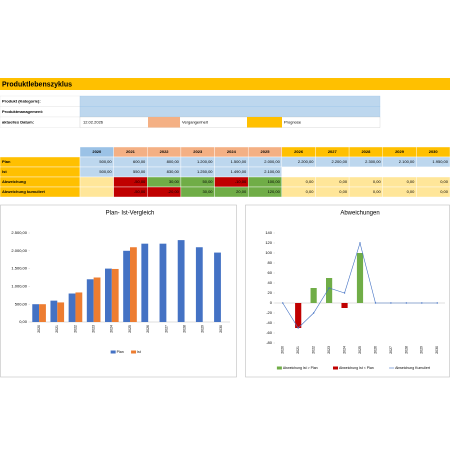 Image resolution: width=450 pixels, height=450 pixels. Describe the element at coordinates (356, 368) in the screenshot. I see `legend-label: Abweichung Ist < Plan` at that location.